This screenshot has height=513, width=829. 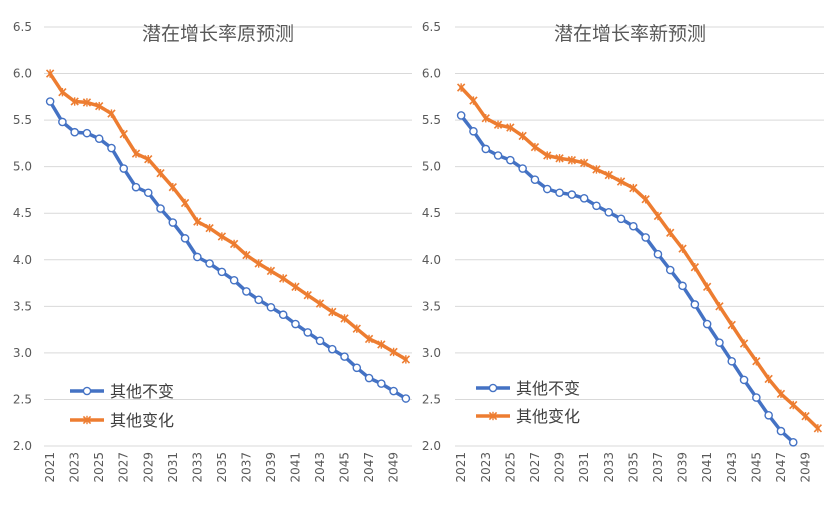 What do you see at coordinates (246, 467) in the screenshot?
I see `x-tick-label: 2037` at bounding box center [246, 467].